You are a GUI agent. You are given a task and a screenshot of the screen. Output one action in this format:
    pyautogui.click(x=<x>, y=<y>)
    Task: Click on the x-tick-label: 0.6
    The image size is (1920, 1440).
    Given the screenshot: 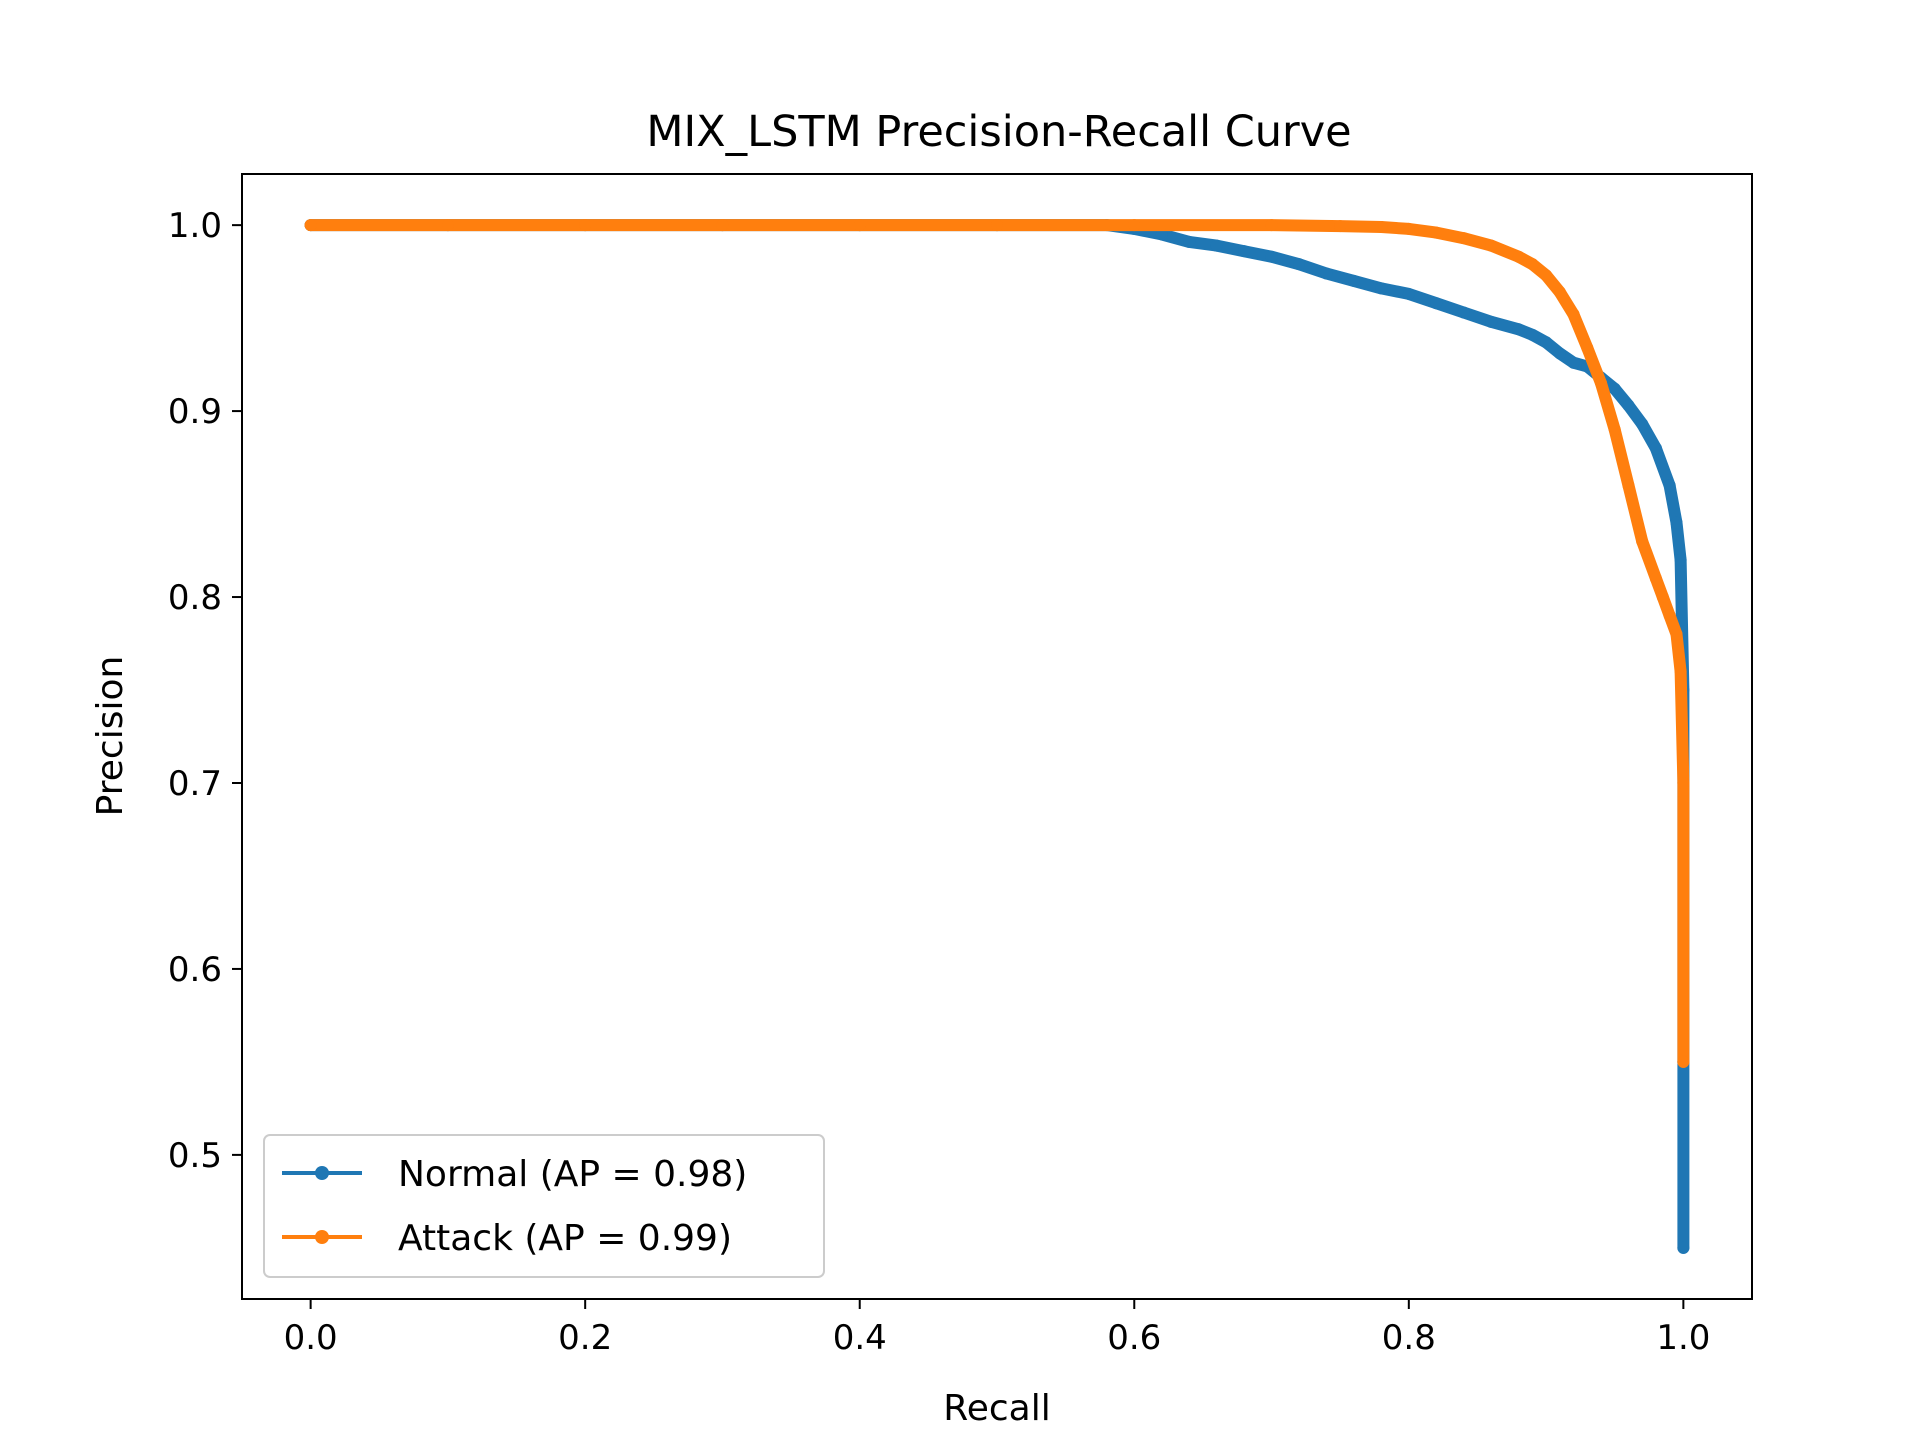 What is the action you would take?
    pyautogui.click(x=1134, y=1338)
    